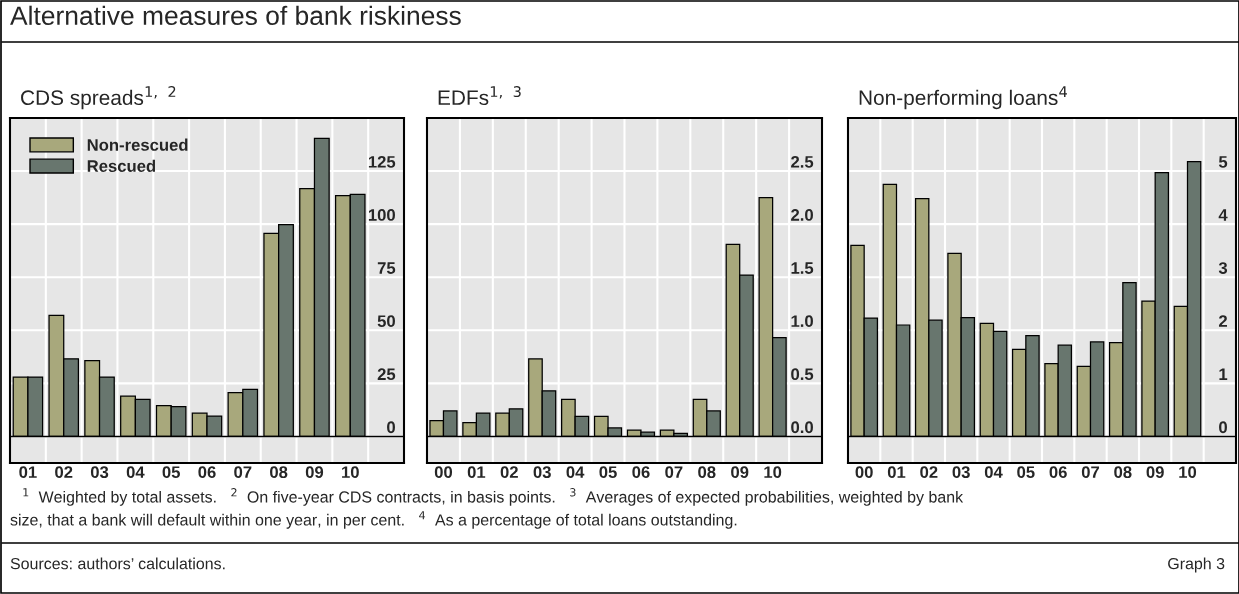  What do you see at coordinates (121, 165) in the screenshot?
I see `legend-label: Rescued` at bounding box center [121, 165].